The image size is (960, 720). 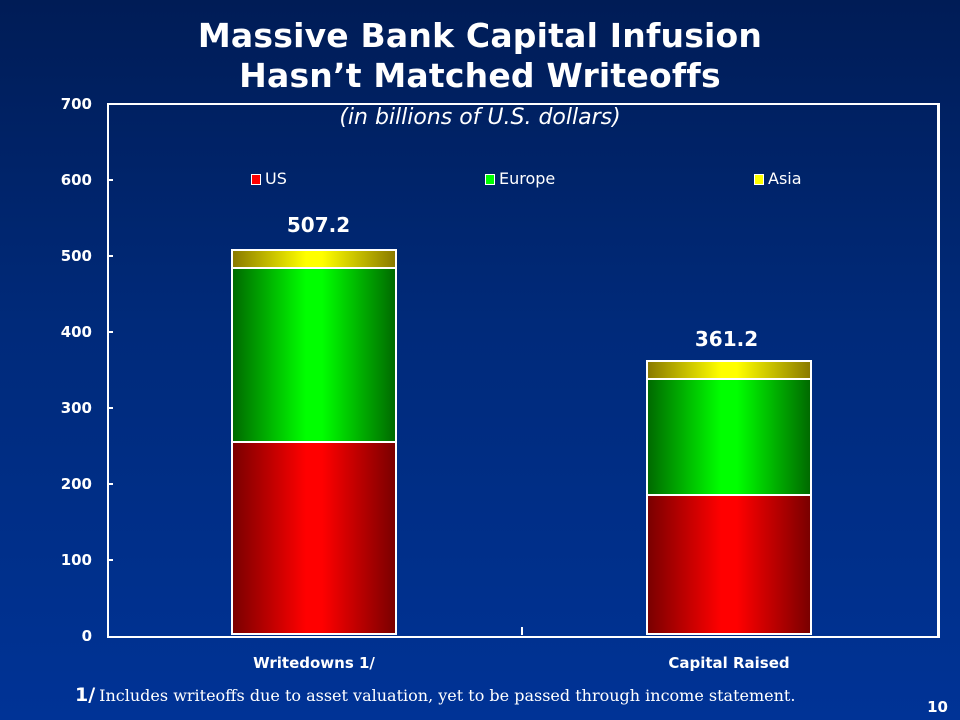 I want to click on y-tick-label-700: 700, so click(x=76, y=104).